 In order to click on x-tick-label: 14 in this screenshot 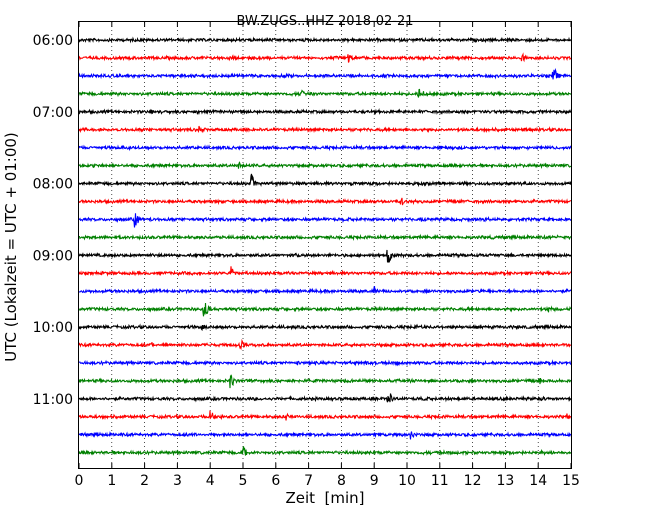, I will do `click(538, 481)`.